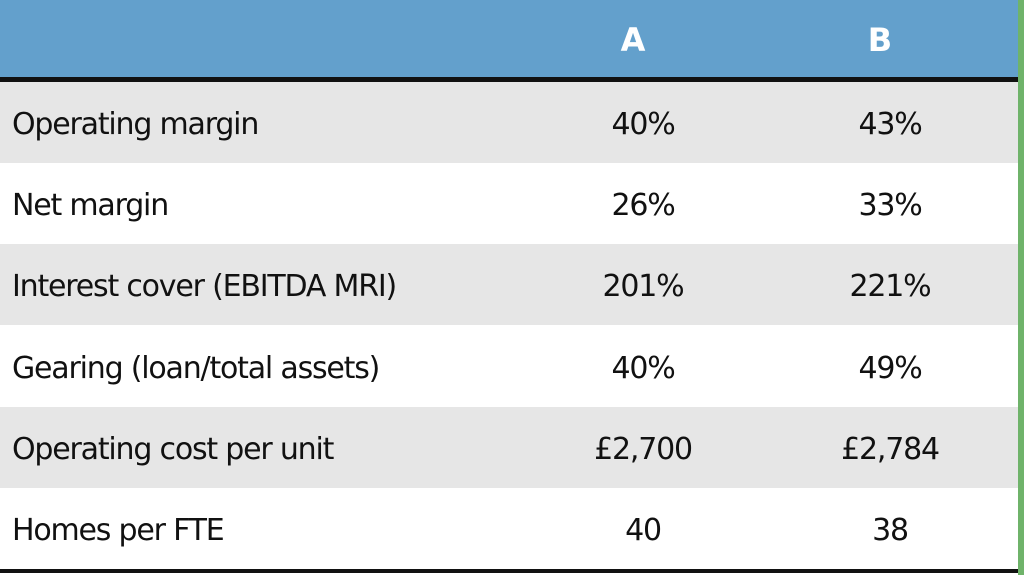 Image resolution: width=1024 pixels, height=575 pixels. I want to click on cell-value: 33%, so click(890, 206).